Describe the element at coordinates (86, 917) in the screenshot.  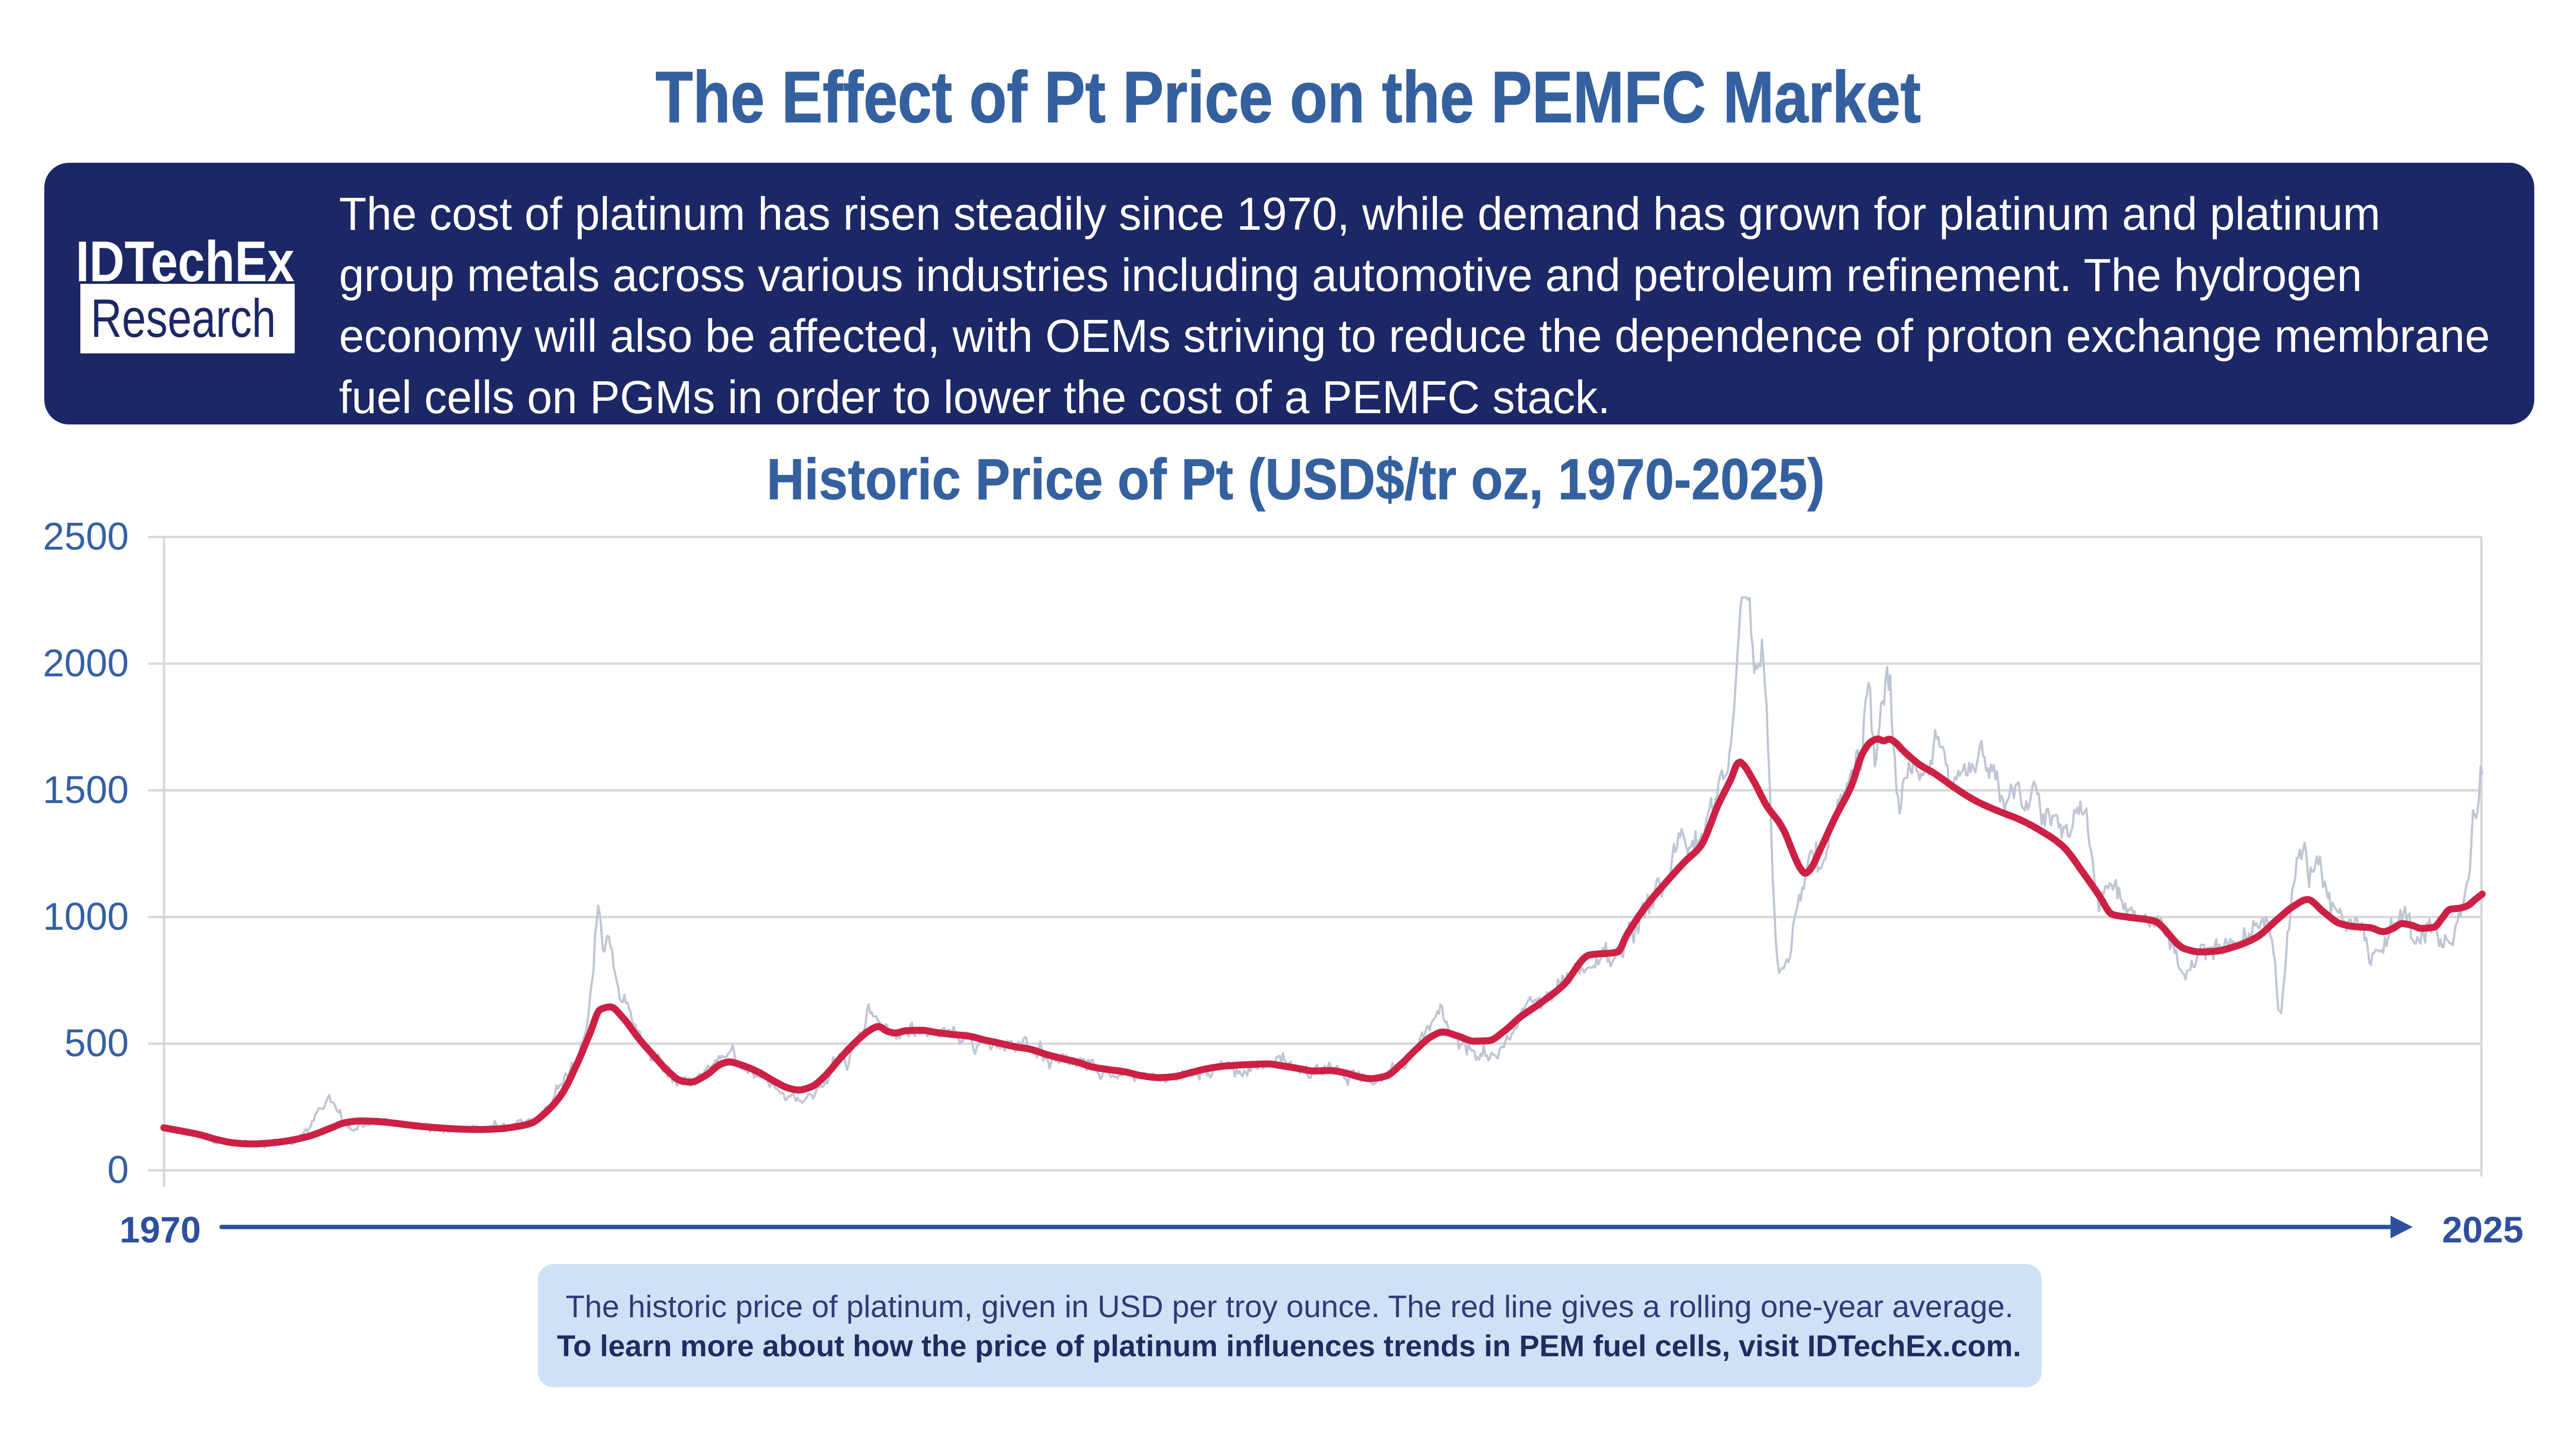
I see `svg-text: 1000` at that location.